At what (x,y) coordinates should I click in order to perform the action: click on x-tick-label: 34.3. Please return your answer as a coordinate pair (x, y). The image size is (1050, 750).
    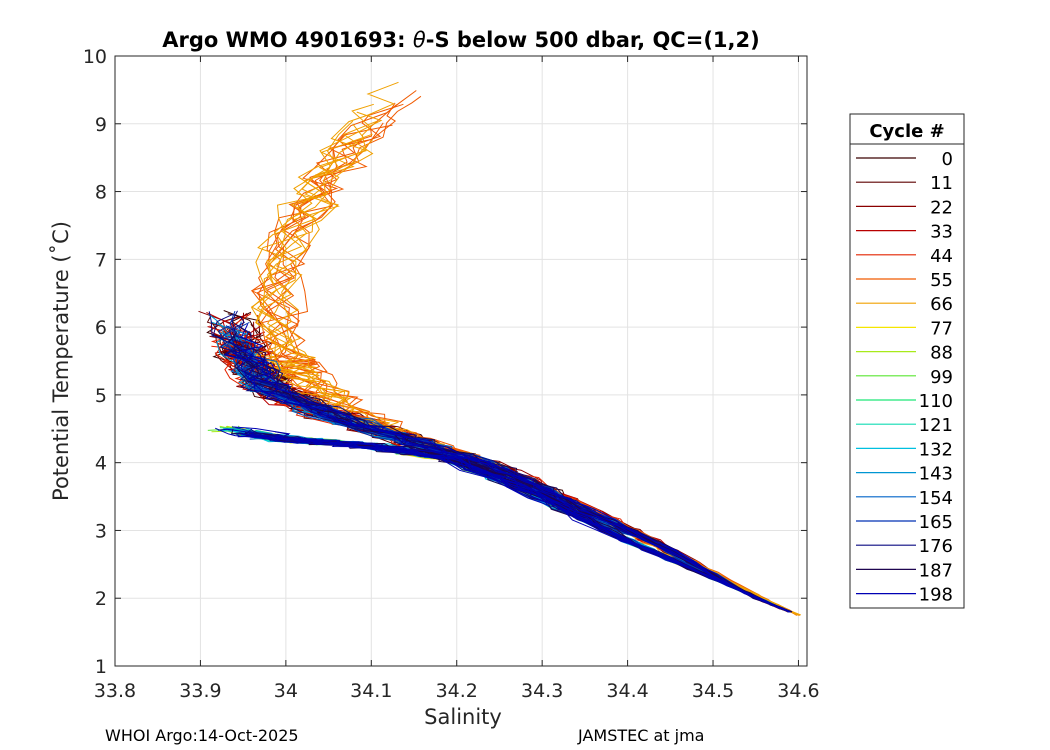
    Looking at the image, I should click on (542, 691).